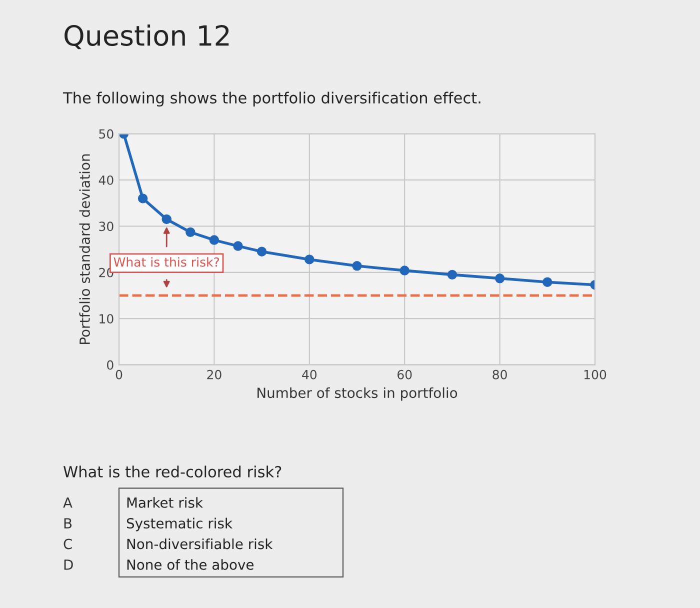 The height and width of the screenshot is (608, 700). I want to click on x-tick-label: 0, so click(119, 375).